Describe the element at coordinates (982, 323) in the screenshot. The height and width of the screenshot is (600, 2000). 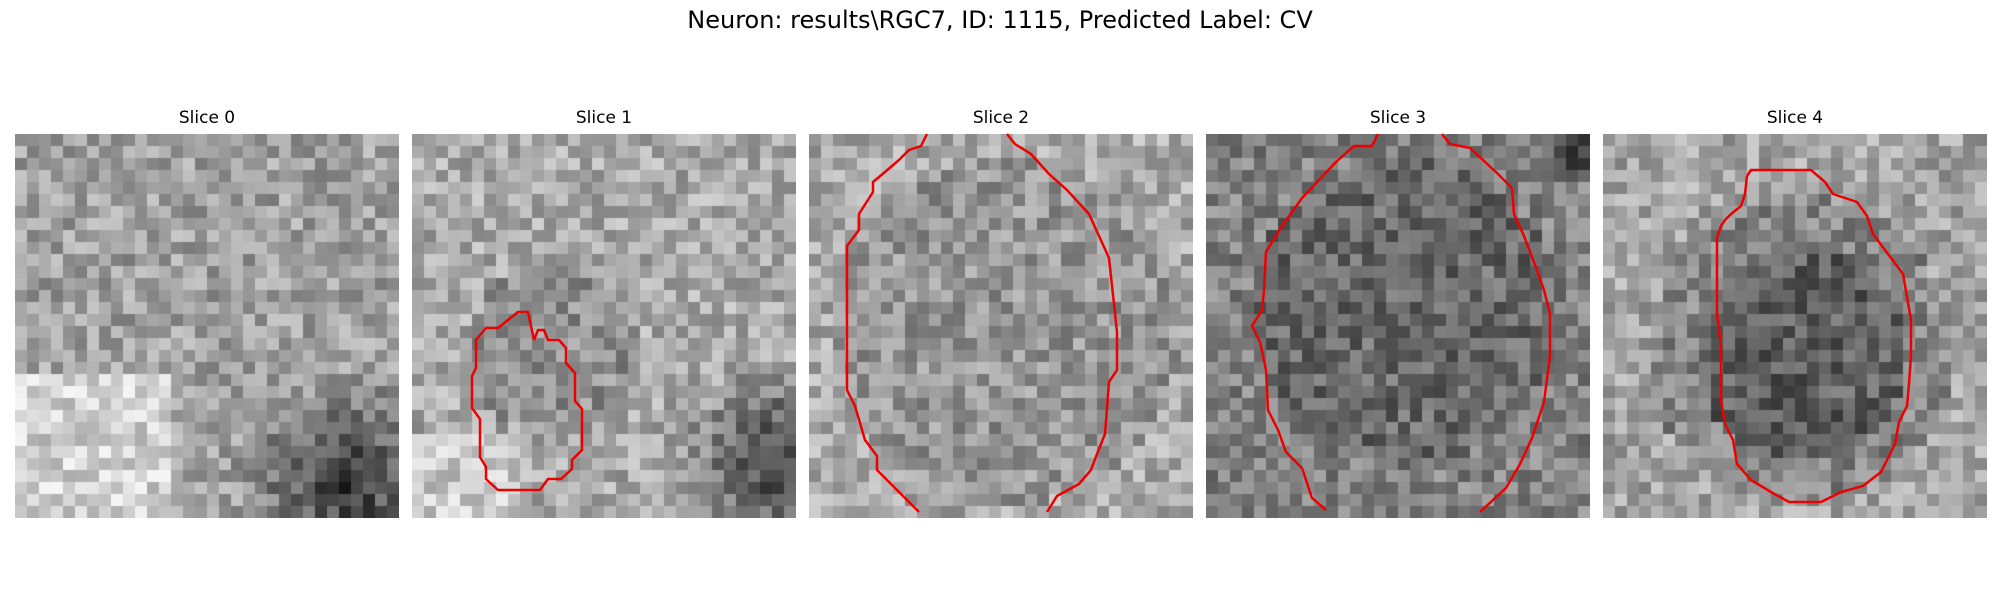
I see `slice-2-contour` at that location.